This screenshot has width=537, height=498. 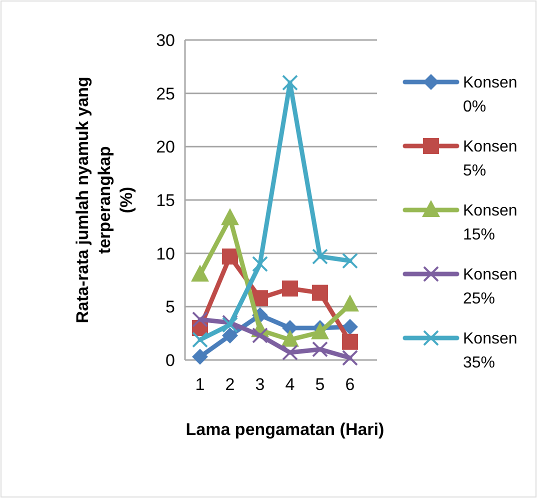 I want to click on legend-label: Konsen 35%, so click(x=490, y=351).